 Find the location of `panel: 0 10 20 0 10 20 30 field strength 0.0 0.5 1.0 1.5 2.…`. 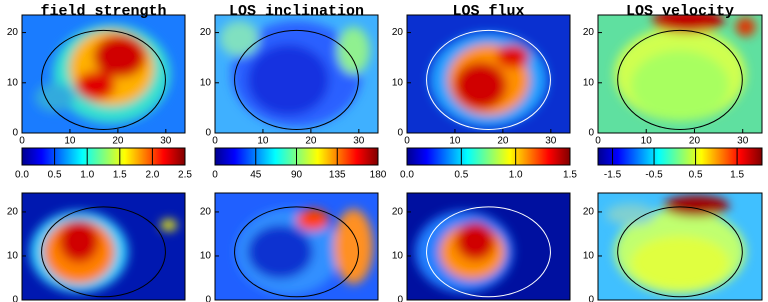

panel: 0 10 20 0 10 20 30 field strength 0.0 0.5 1.0 1.5 2.… is located at coordinates (100, 92).